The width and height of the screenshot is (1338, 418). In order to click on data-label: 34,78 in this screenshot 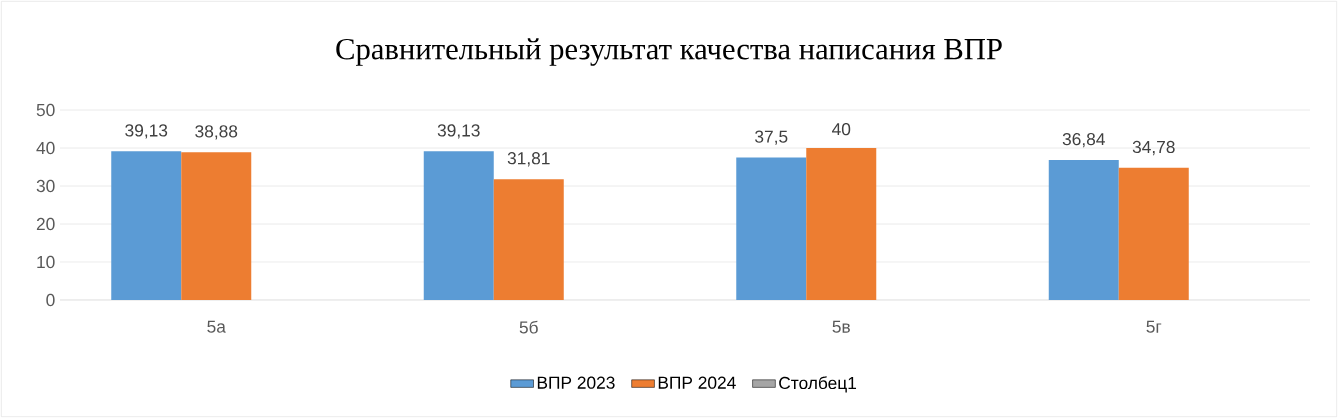, I will do `click(1153, 148)`.